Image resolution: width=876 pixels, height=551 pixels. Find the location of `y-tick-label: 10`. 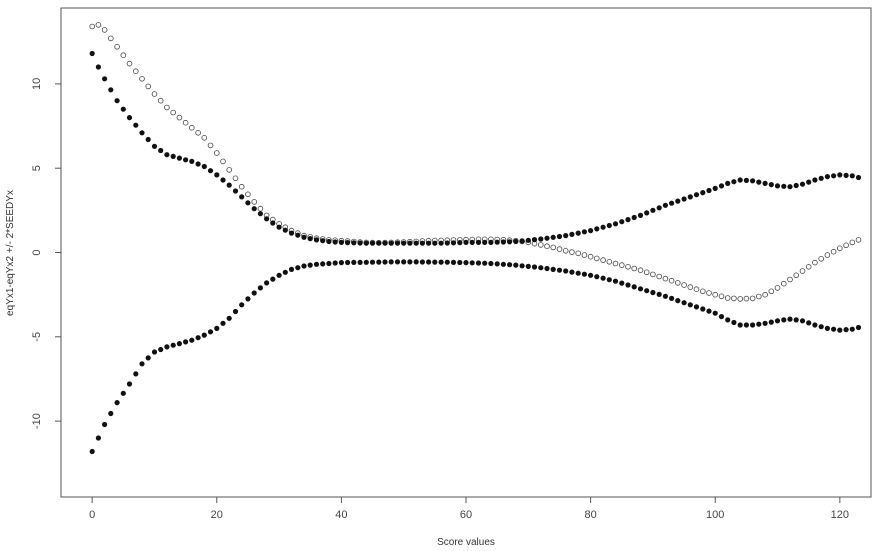

y-tick-label: 10 is located at coordinates (37, 84).